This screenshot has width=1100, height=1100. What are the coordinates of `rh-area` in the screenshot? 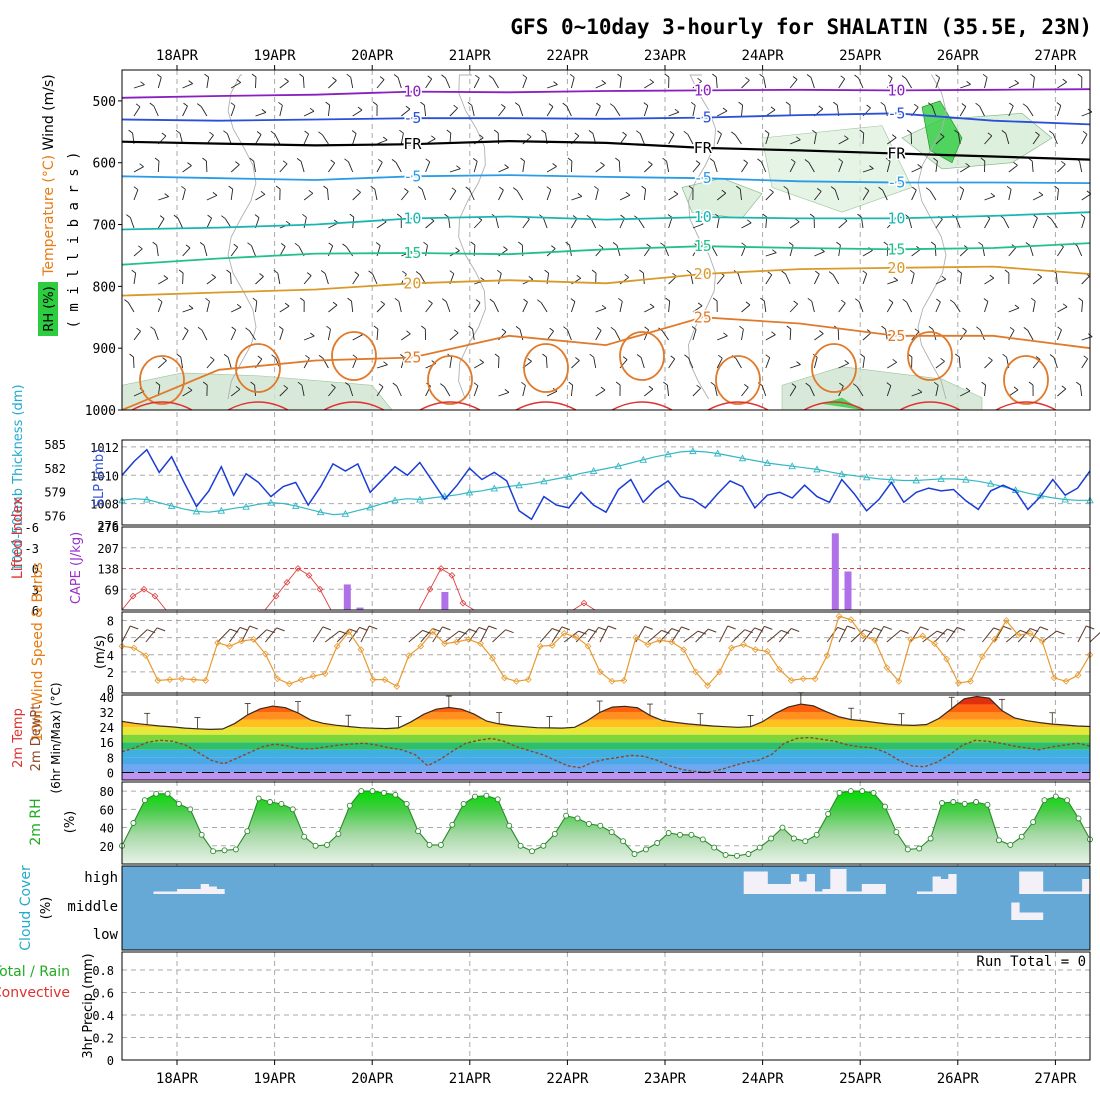 It's located at (606, 827).